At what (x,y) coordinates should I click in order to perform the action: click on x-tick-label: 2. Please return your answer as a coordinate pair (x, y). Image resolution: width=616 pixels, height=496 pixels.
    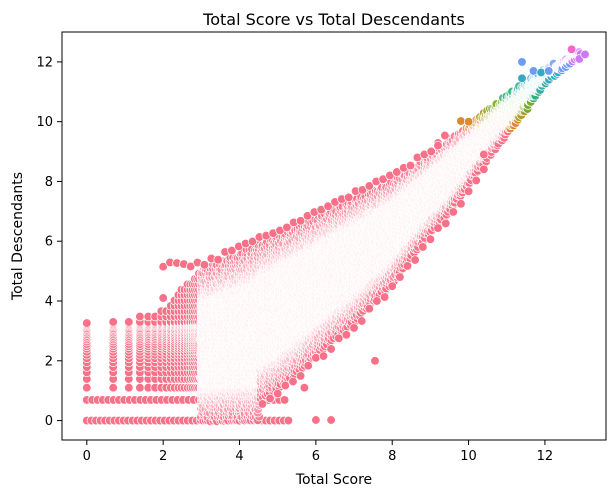
    Looking at the image, I should click on (163, 456).